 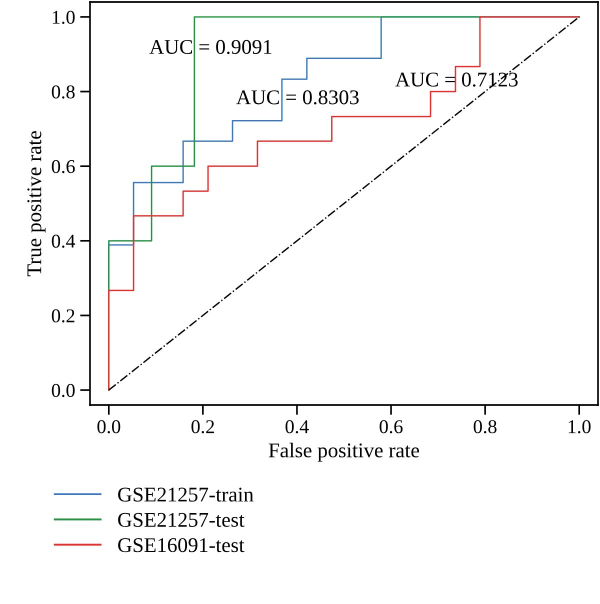 I want to click on y-axis-title: True positive rate, so click(x=36, y=203).